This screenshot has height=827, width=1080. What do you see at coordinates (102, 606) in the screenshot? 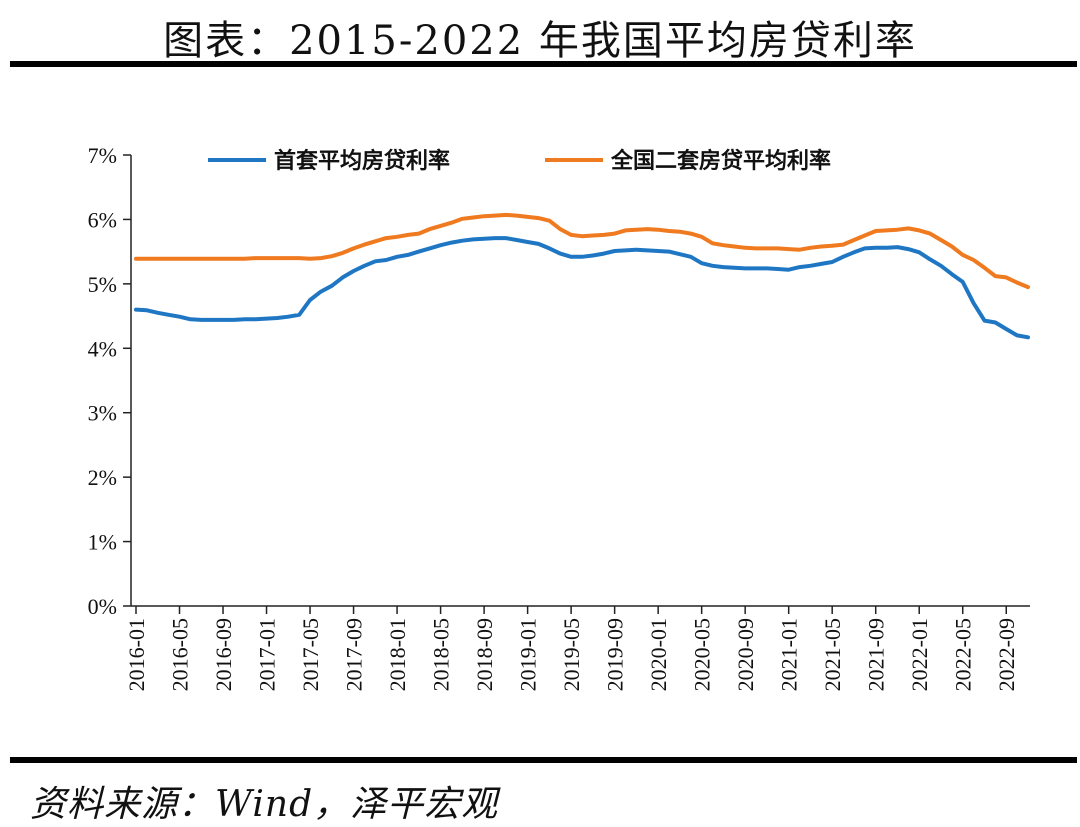
I see `y-tick-label: 0%` at bounding box center [102, 606].